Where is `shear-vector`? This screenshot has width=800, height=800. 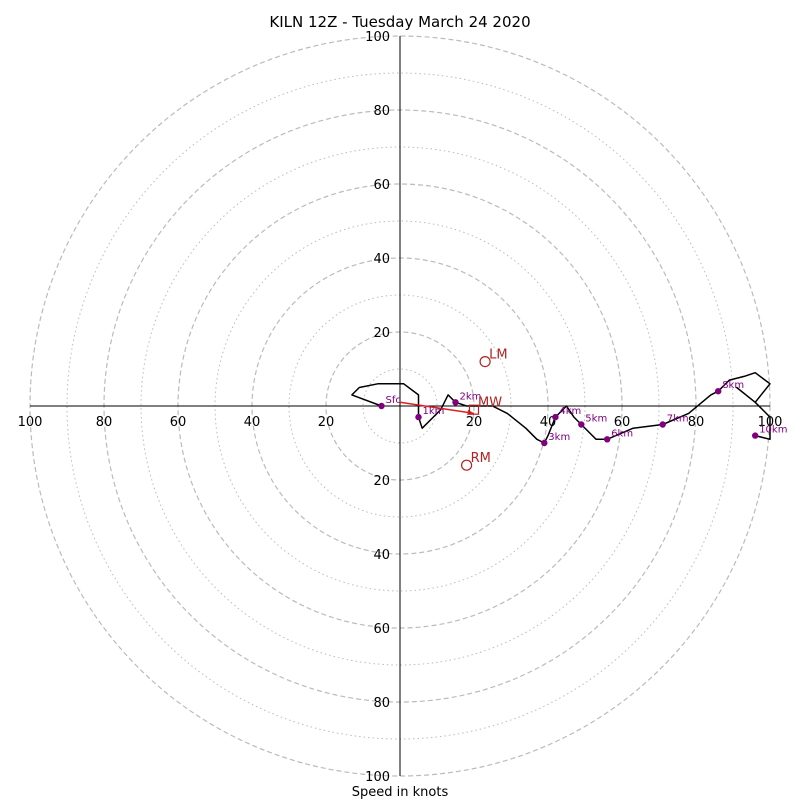
shear-vector is located at coordinates (437, 408).